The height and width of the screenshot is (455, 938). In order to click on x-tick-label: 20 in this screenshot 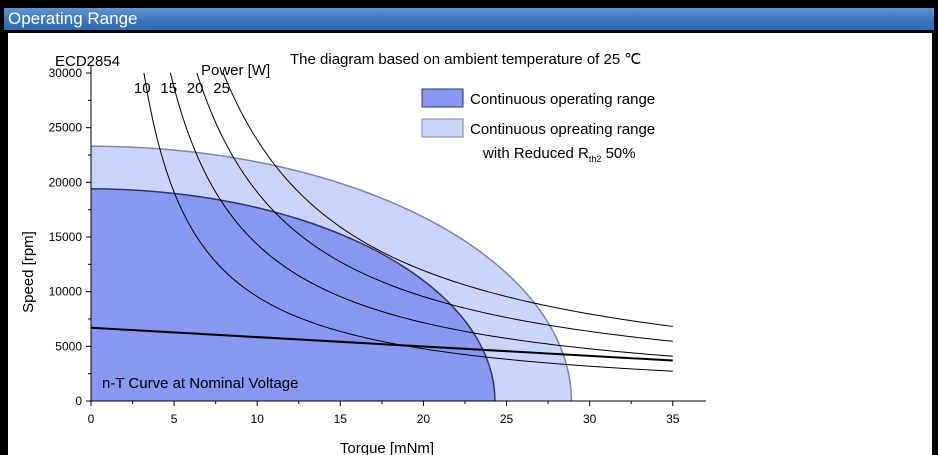, I will do `click(424, 419)`.